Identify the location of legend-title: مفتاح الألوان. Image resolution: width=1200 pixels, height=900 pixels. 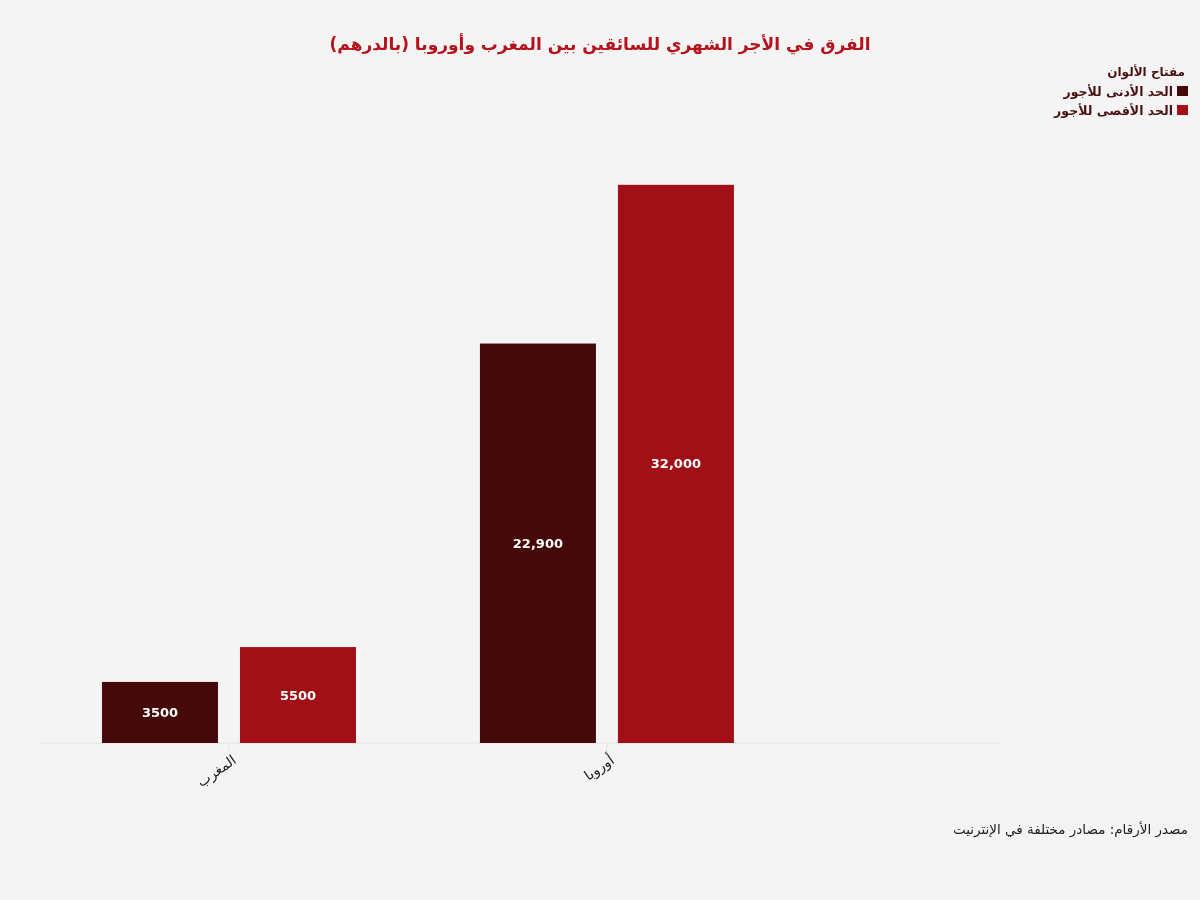
(1146, 72).